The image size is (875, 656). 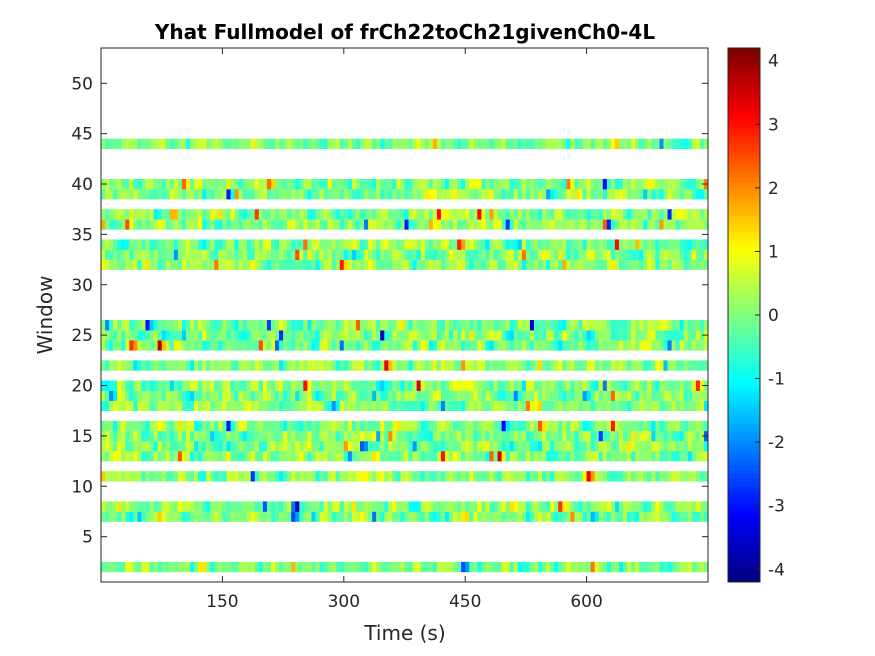 What do you see at coordinates (586, 602) in the screenshot?
I see `x-tick-label: 600` at bounding box center [586, 602].